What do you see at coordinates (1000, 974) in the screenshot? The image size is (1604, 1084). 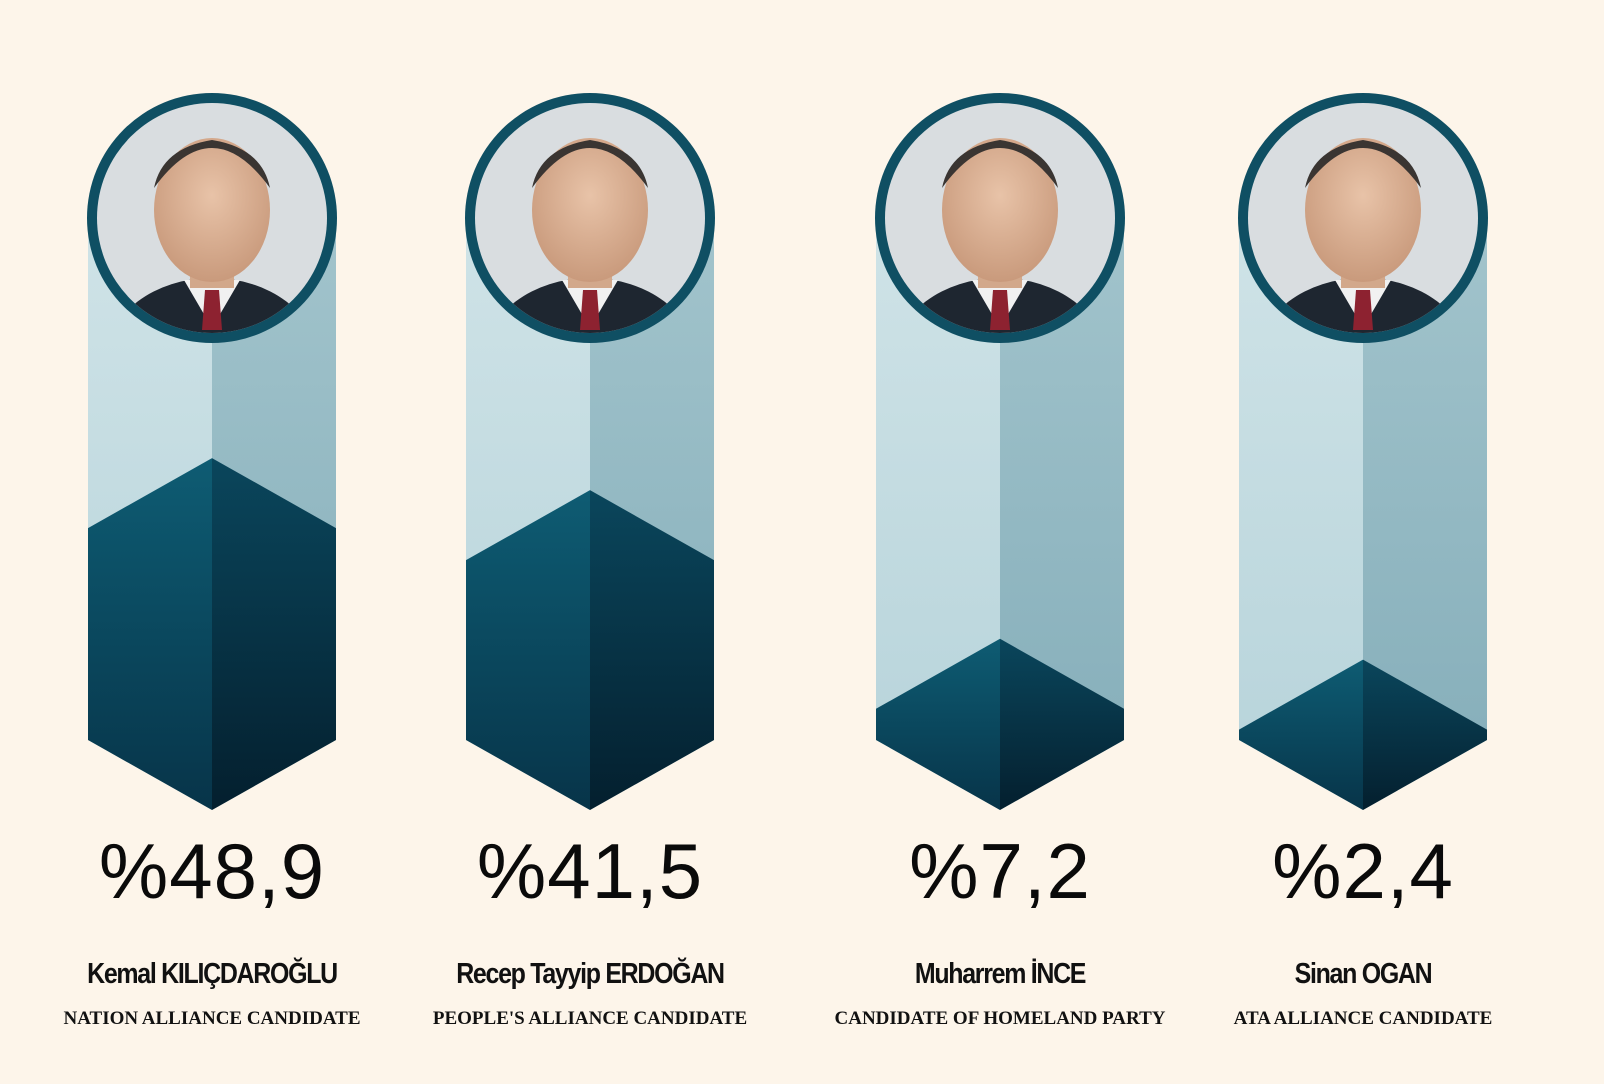 I see `tick-label: Muharrem İNCE` at bounding box center [1000, 974].